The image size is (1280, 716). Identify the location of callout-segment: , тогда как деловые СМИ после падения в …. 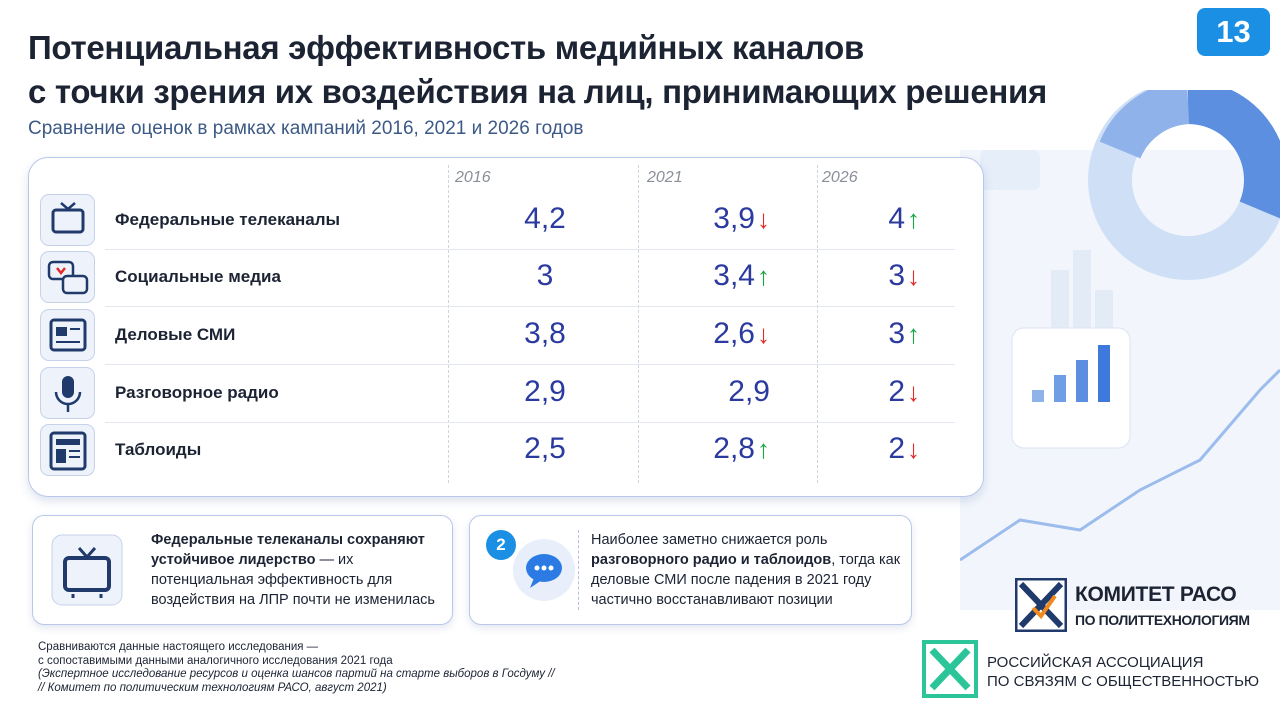
(746, 580).